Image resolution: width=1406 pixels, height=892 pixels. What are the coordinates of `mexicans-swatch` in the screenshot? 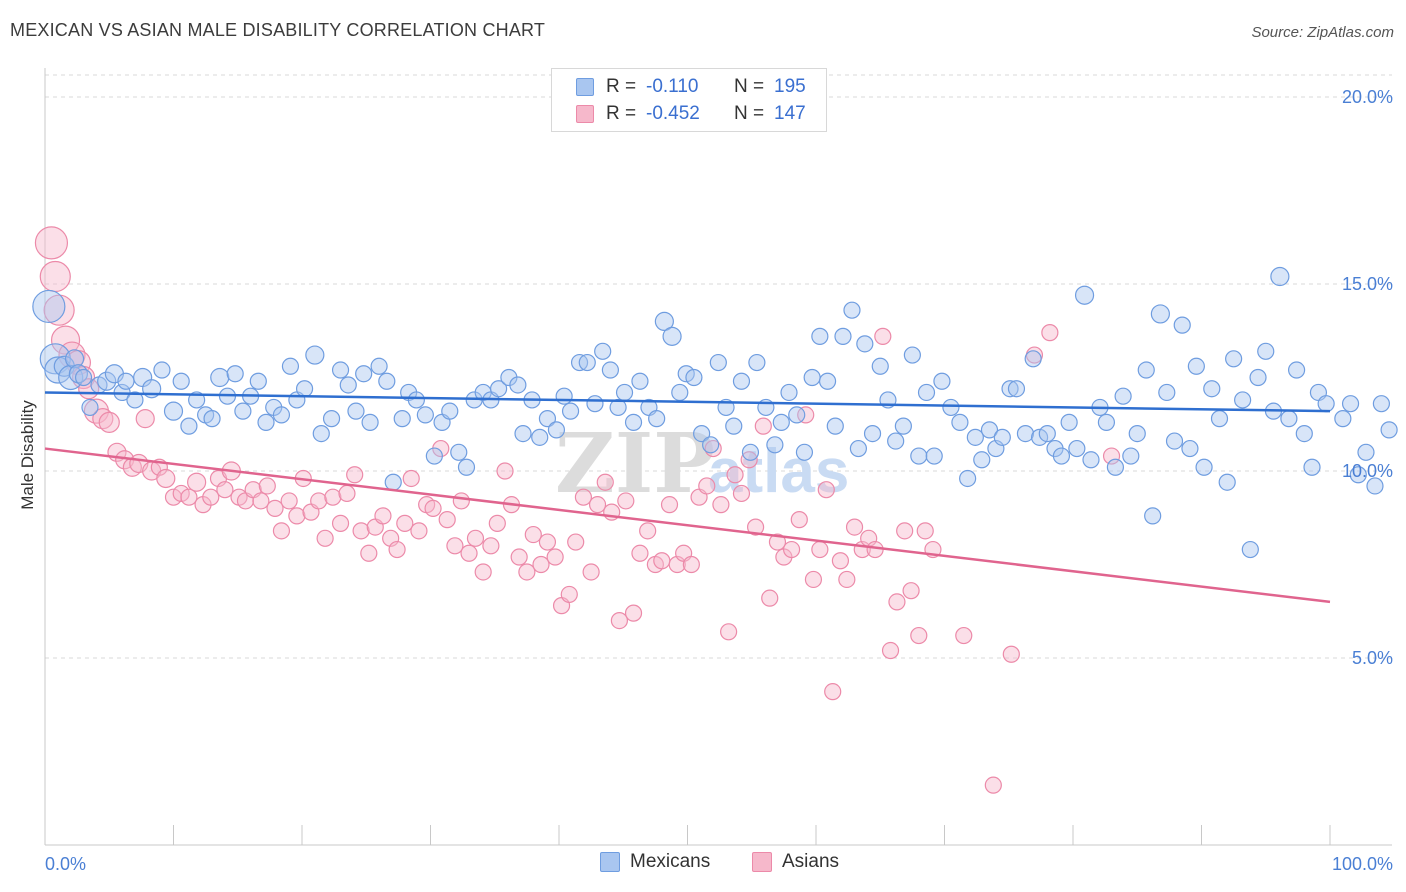 It's located at (585, 87).